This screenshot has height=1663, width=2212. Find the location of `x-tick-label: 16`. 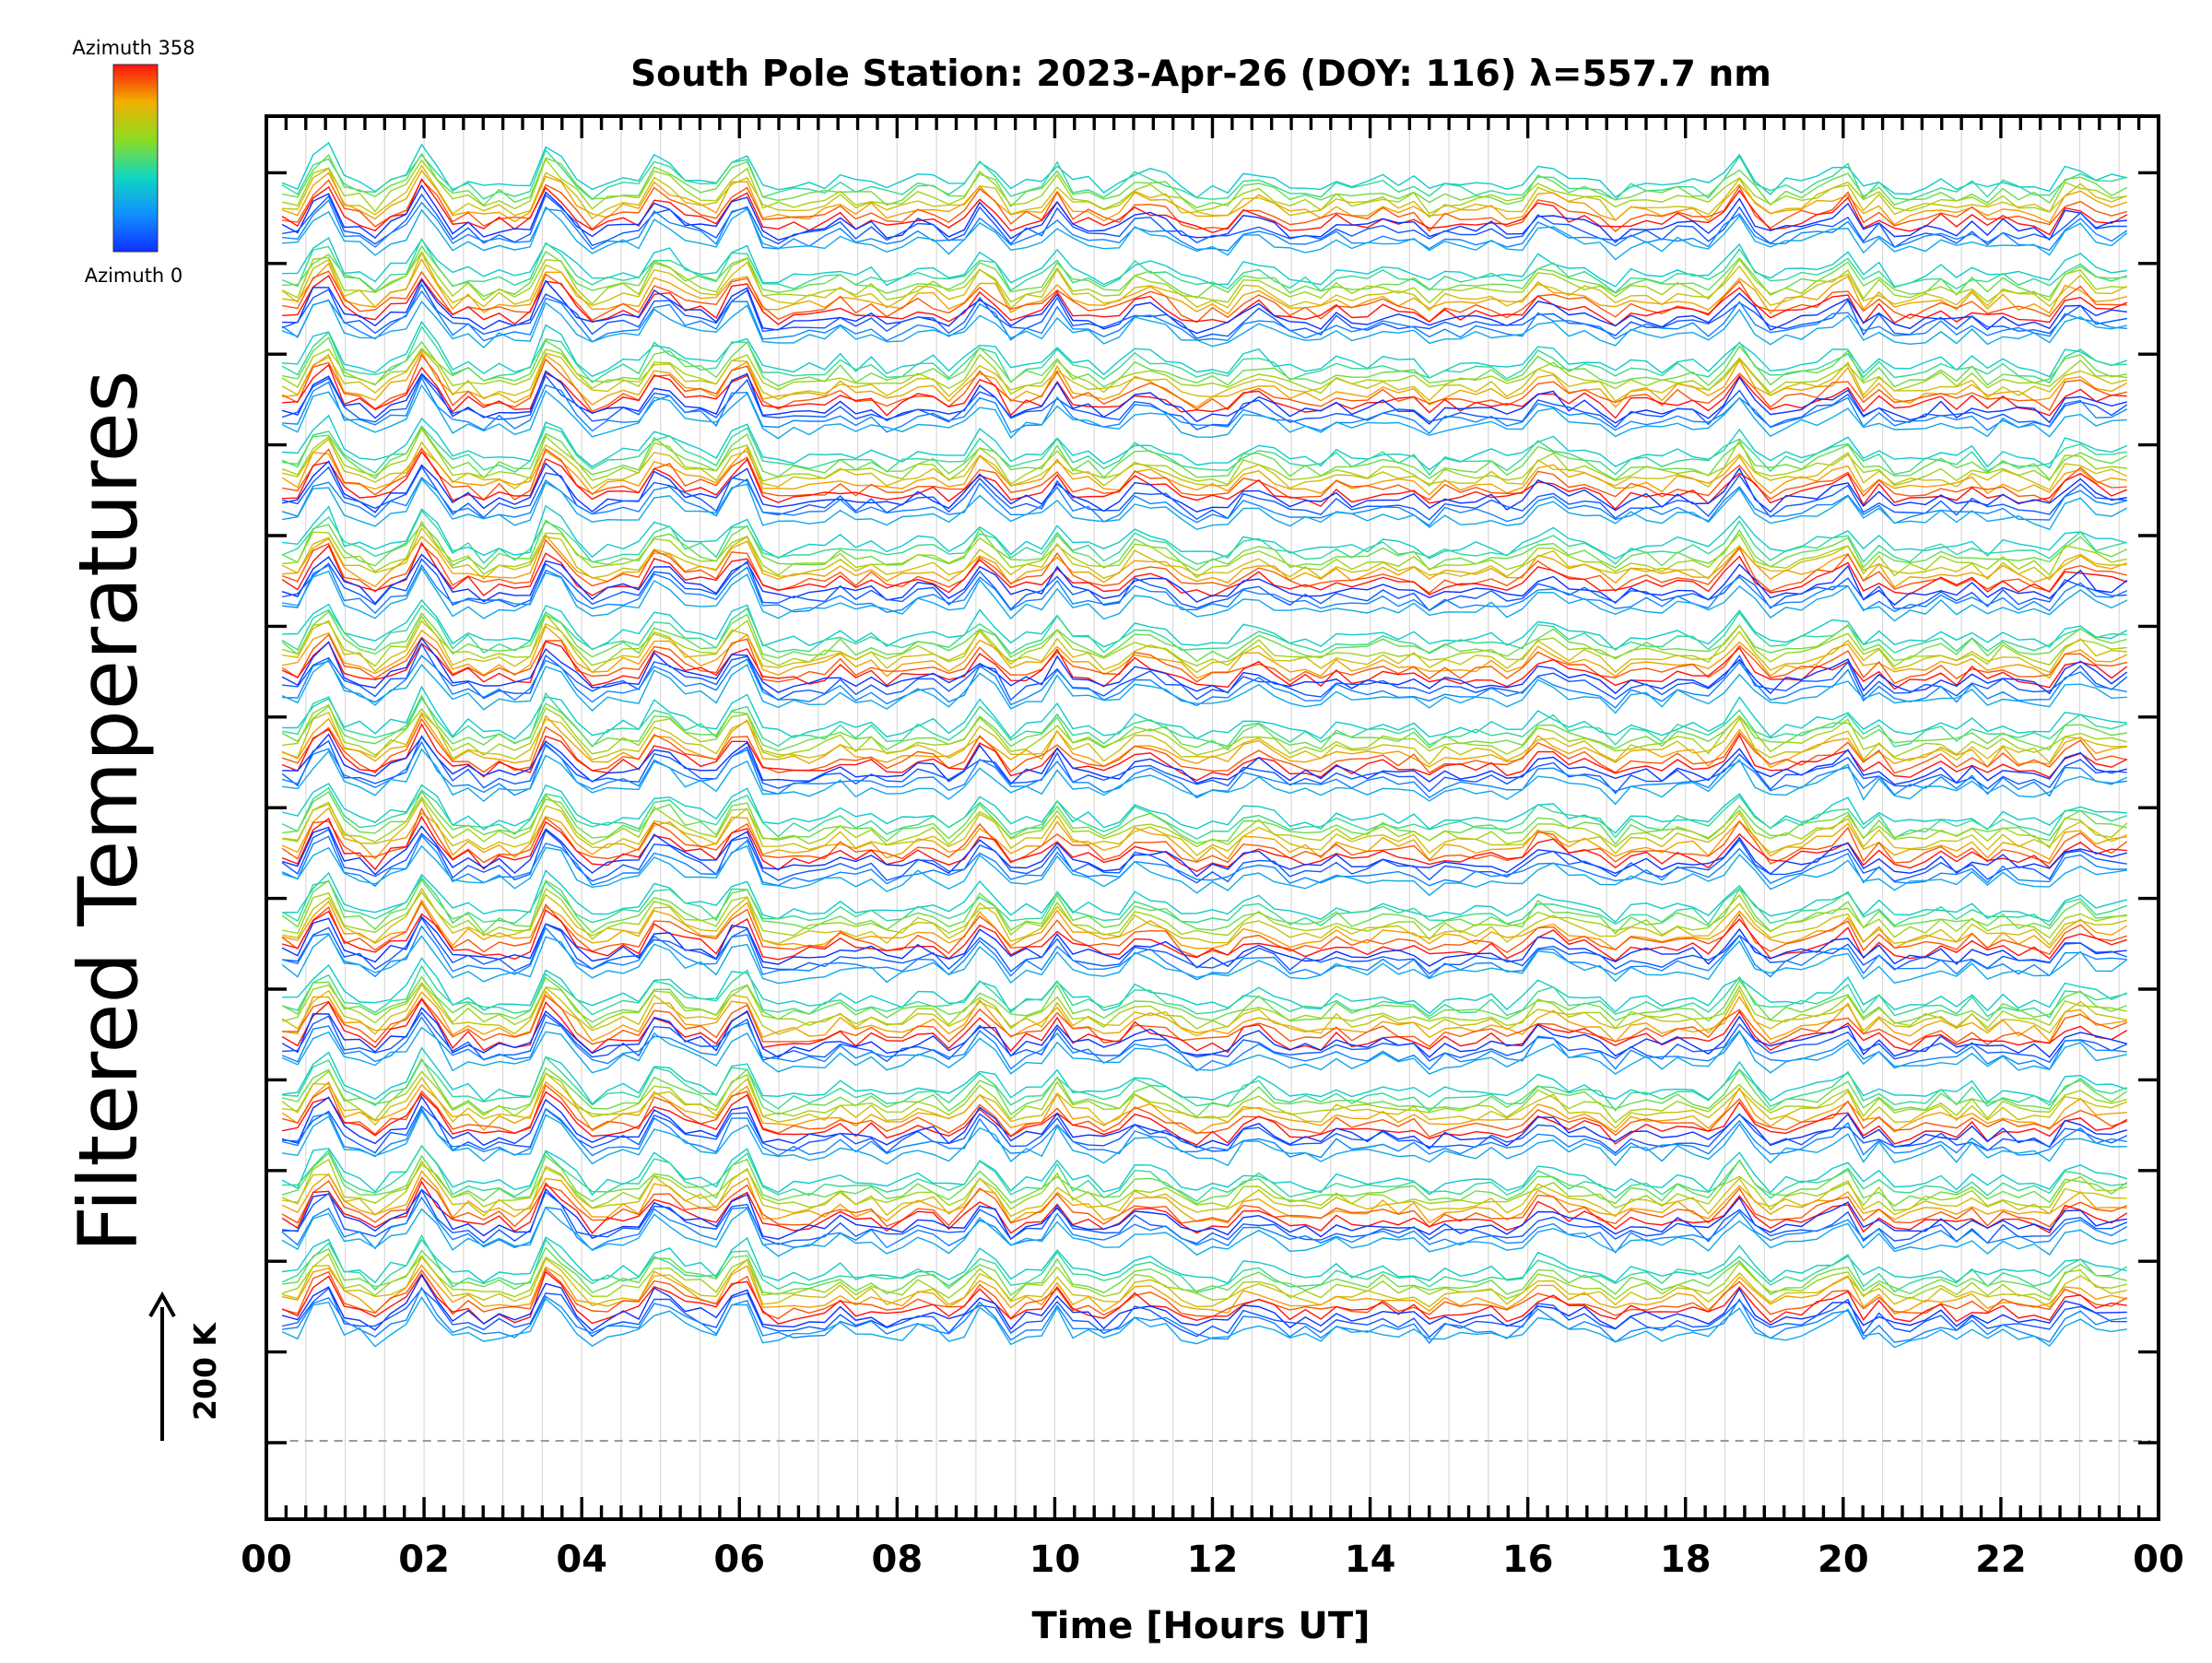

x-tick-label: 16 is located at coordinates (1528, 1560).